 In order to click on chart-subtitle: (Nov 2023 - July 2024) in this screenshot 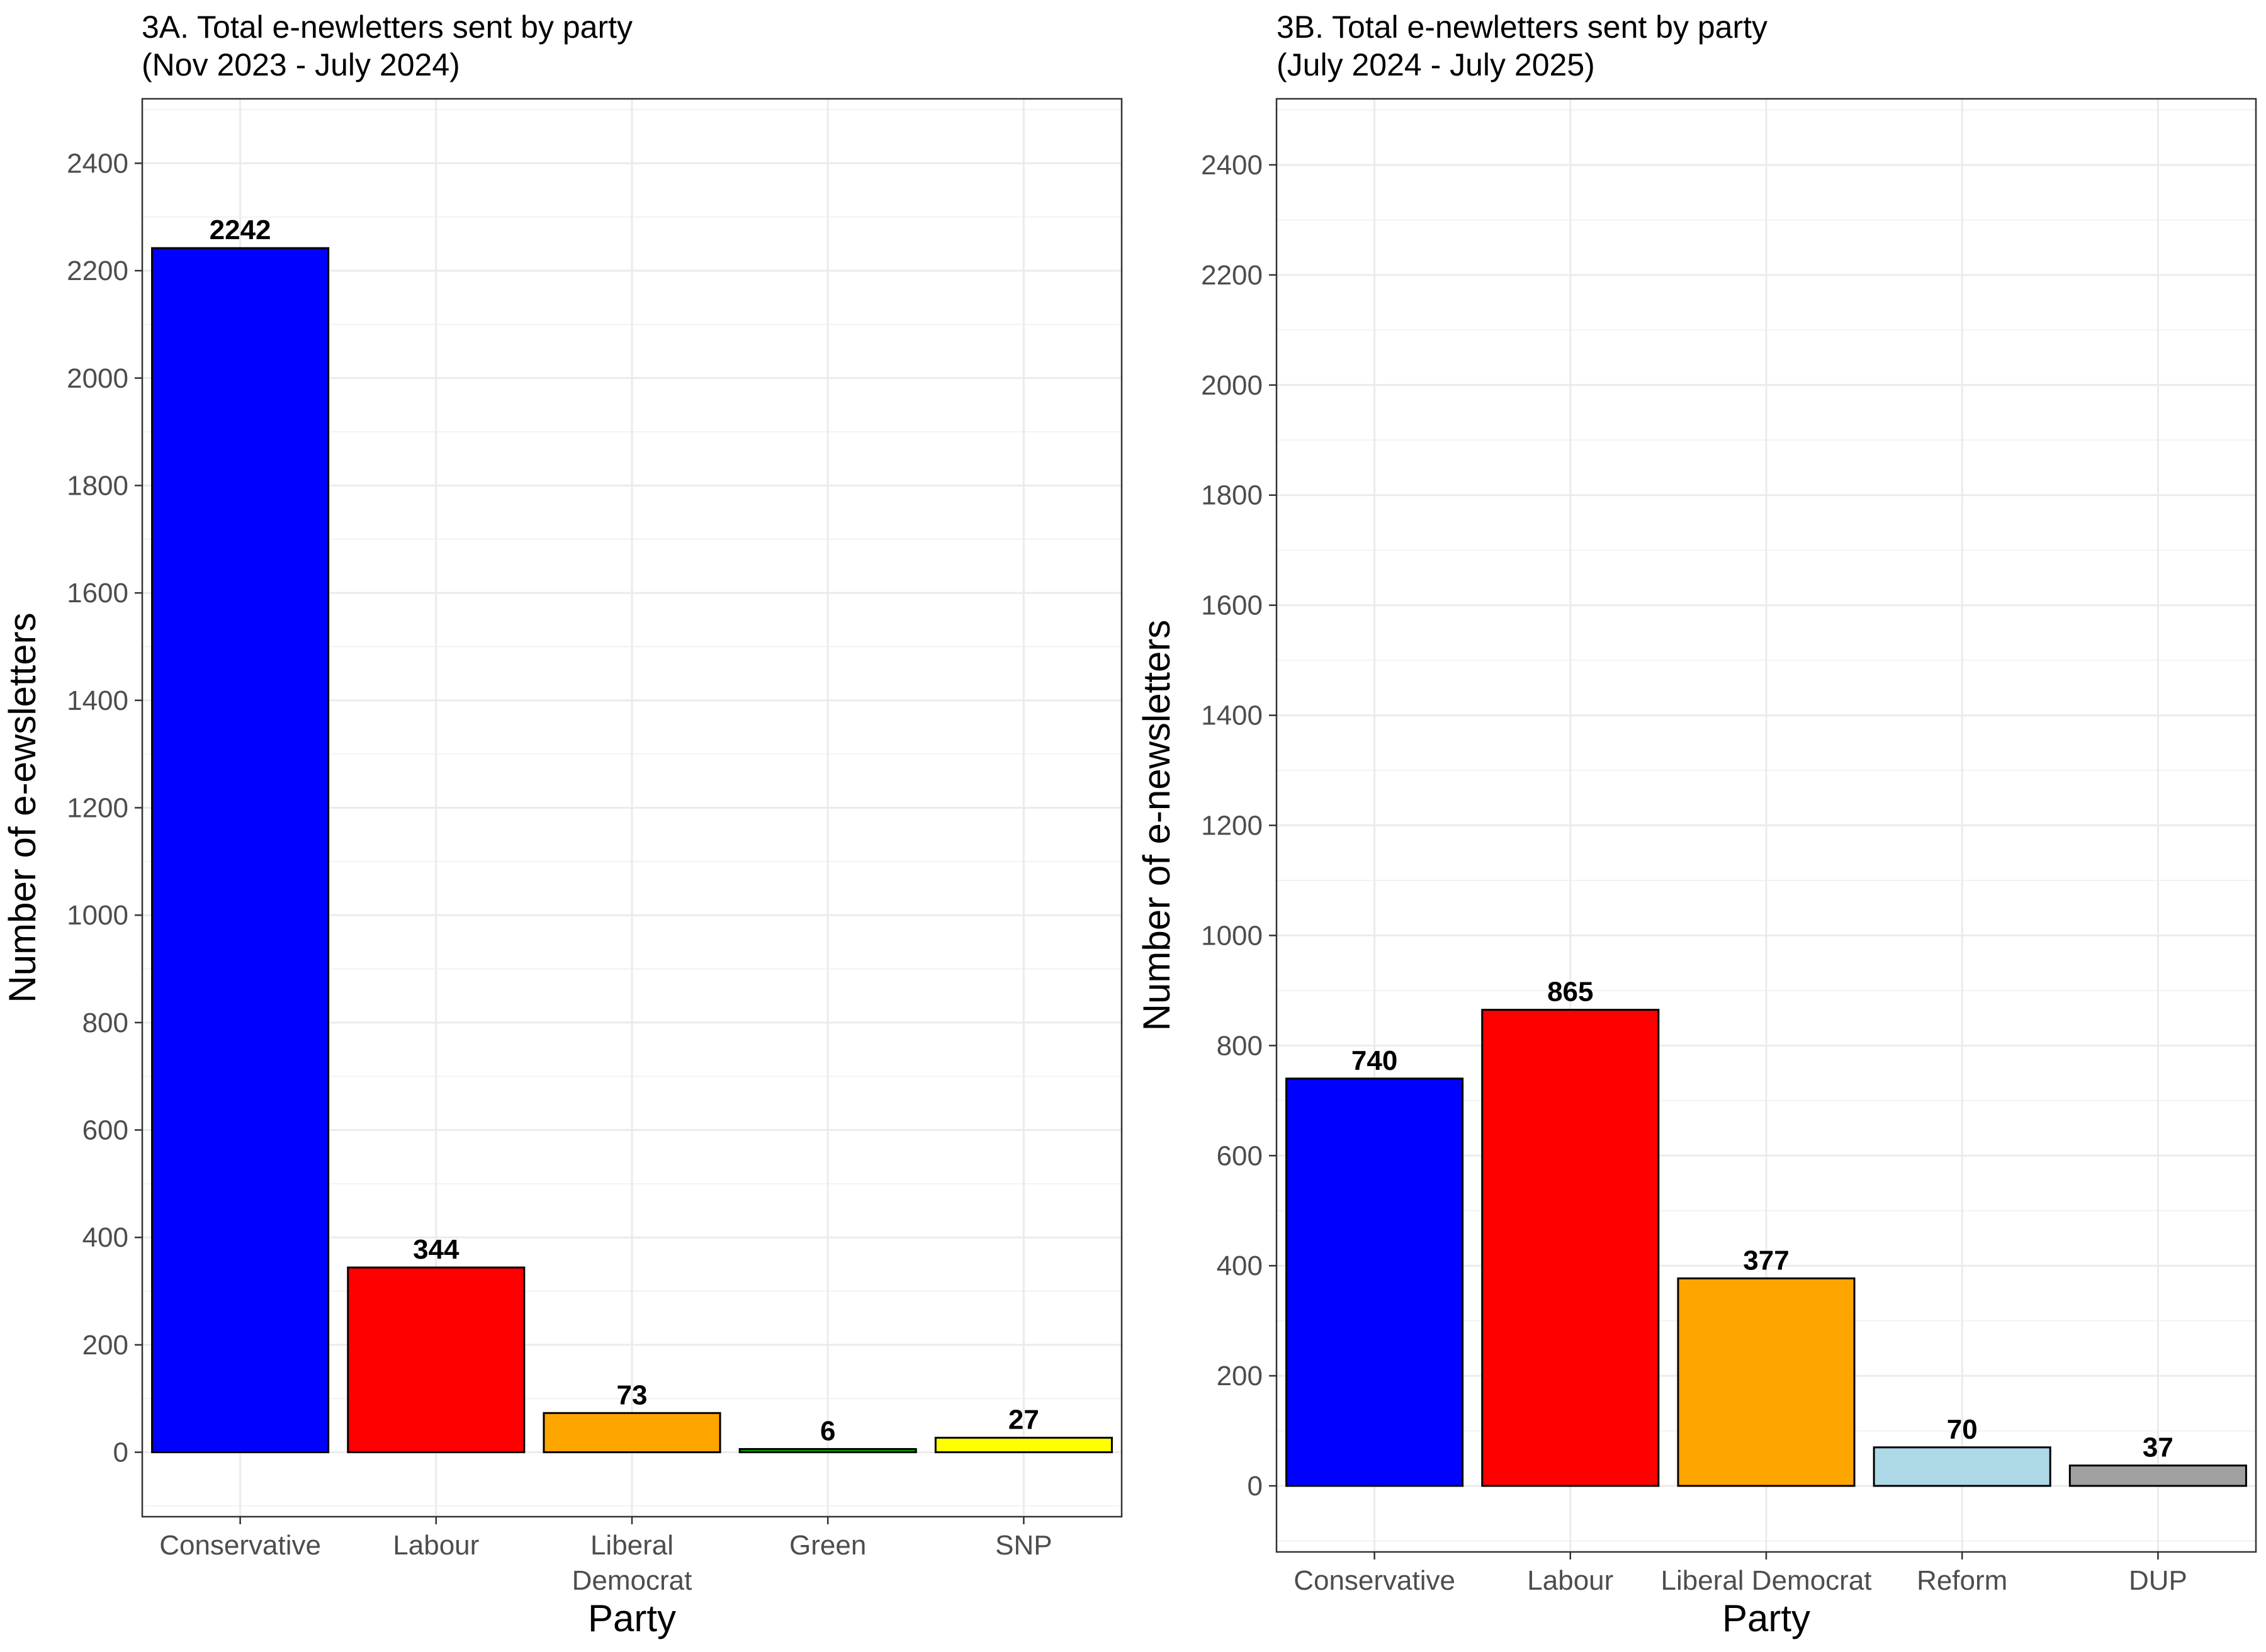, I will do `click(301, 64)`.